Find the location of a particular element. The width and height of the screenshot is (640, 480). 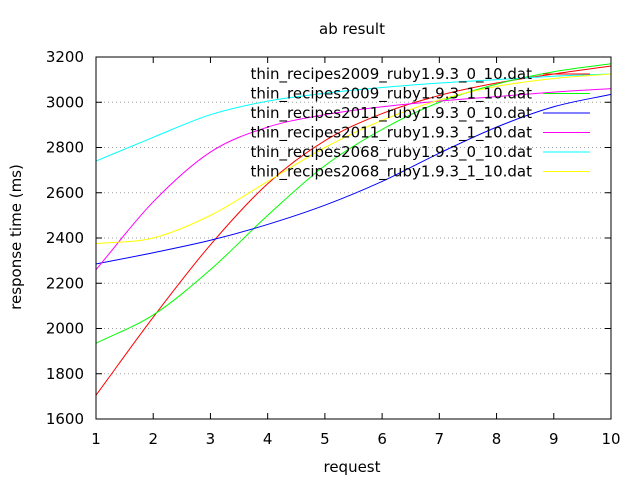

y-tick-label: 2800 is located at coordinates (65, 148).